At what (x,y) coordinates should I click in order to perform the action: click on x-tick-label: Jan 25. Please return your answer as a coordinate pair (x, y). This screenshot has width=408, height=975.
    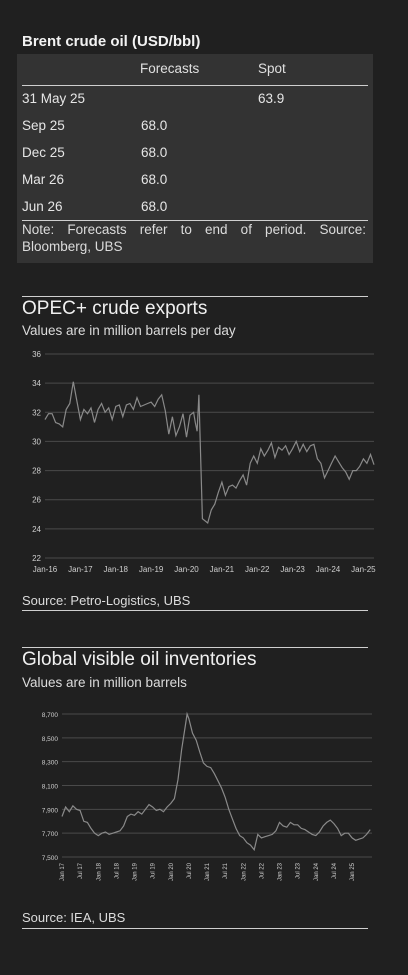
    Looking at the image, I should click on (353, 871).